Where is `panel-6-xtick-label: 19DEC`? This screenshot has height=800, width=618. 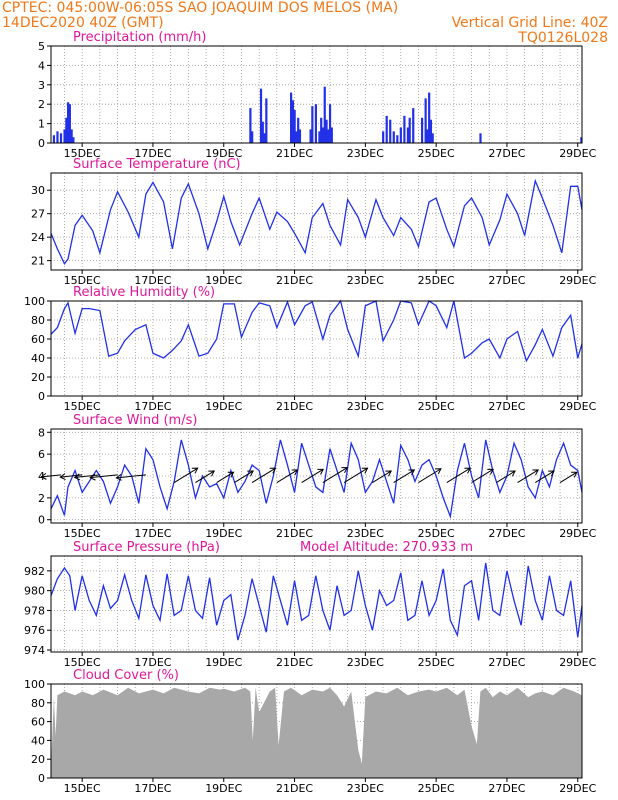
panel-6-xtick-label: 19DEC is located at coordinates (223, 788).